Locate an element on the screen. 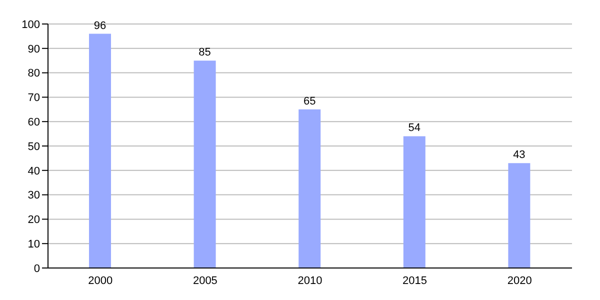 This screenshot has width=600, height=300. data-label: 96 is located at coordinates (100, 26).